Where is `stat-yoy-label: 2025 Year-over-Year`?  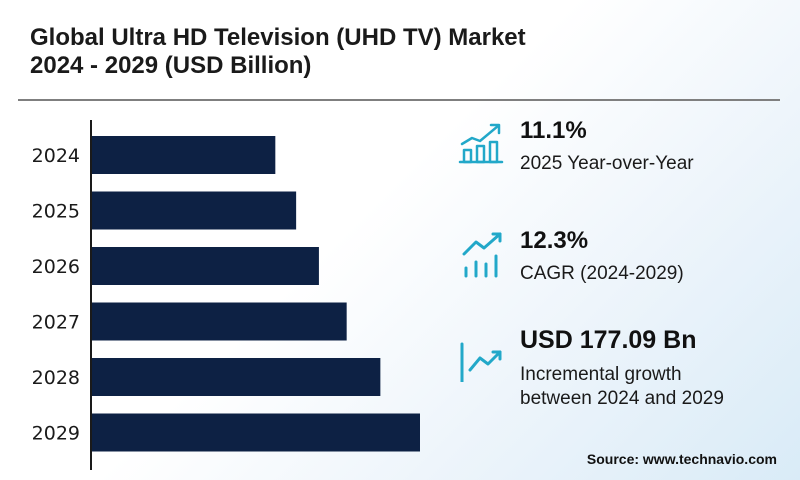
stat-yoy-label: 2025 Year-over-Year is located at coordinates (607, 163).